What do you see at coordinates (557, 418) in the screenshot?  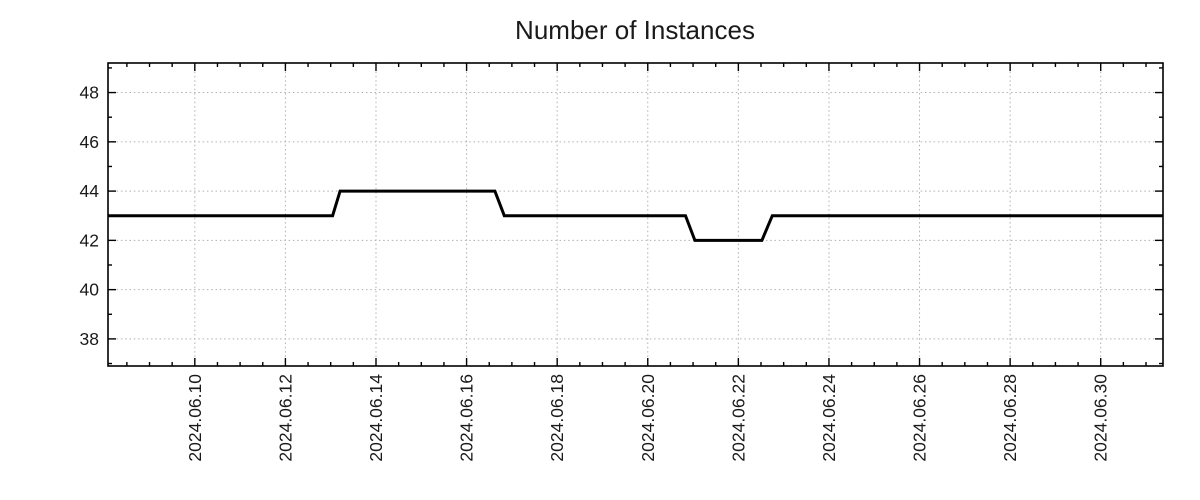 I see `x-tick-label: 2024.06.18` at bounding box center [557, 418].